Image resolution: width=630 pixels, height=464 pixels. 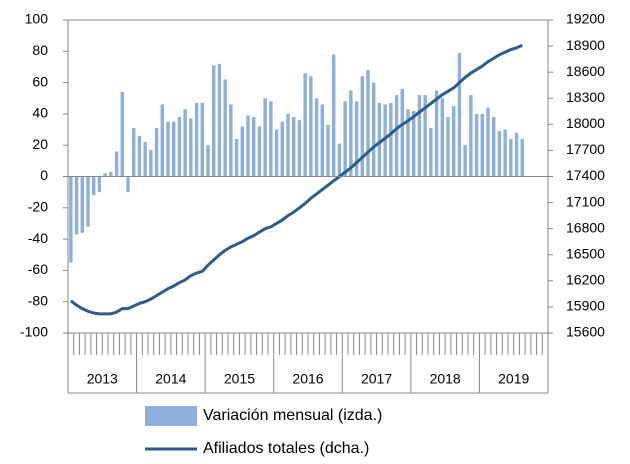 I want to click on y2-tick-label: 17700, so click(x=585, y=149).